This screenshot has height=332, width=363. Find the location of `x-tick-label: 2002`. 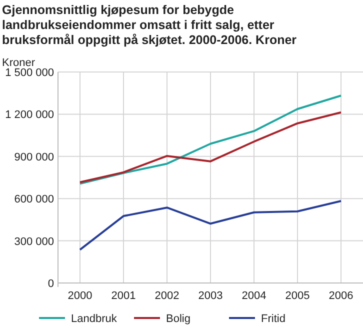

x-tick-label: 2002 is located at coordinates (167, 296).